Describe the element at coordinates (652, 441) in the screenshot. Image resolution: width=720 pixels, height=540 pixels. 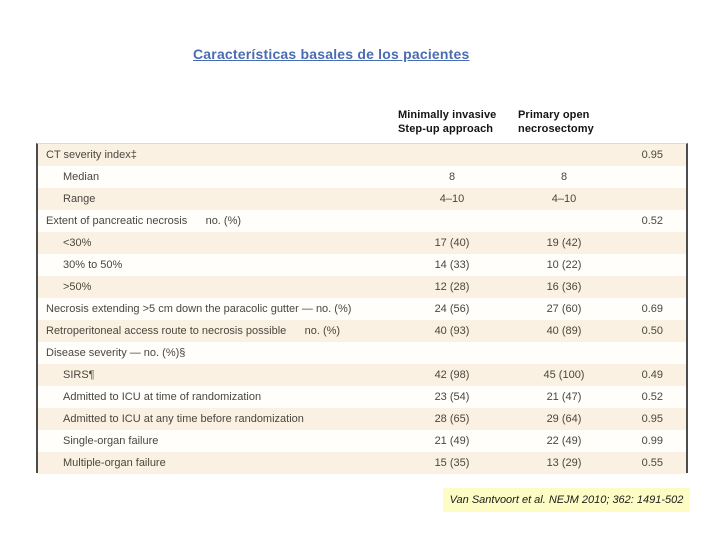
I see `p-value: 0.99` at that location.